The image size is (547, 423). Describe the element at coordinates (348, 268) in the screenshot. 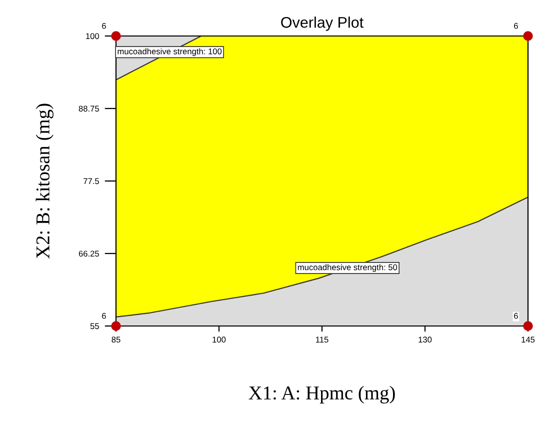

I see `annotation: mucoadhesive strength: 50` at that location.